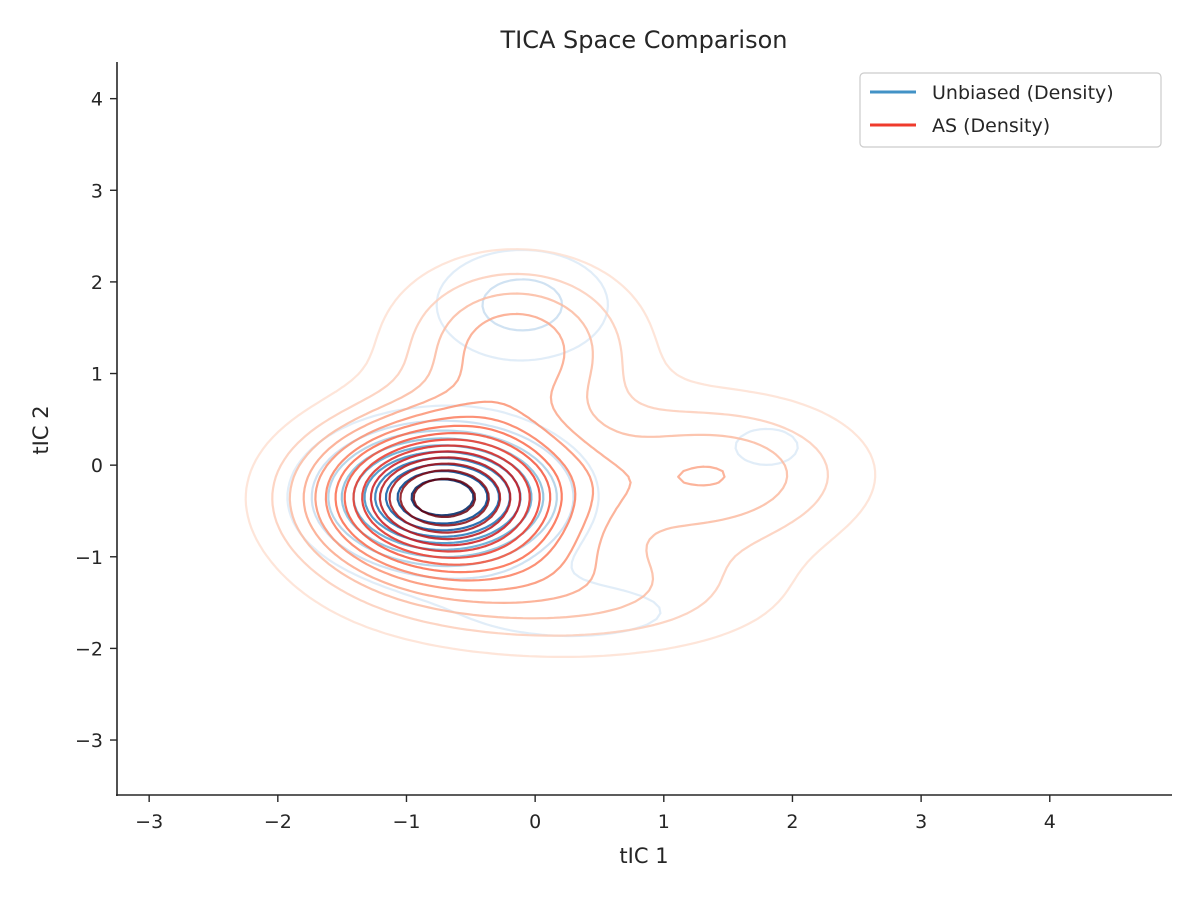  Describe the element at coordinates (643, 40) in the screenshot. I see `chart-title: TICA Space Comparison` at that location.